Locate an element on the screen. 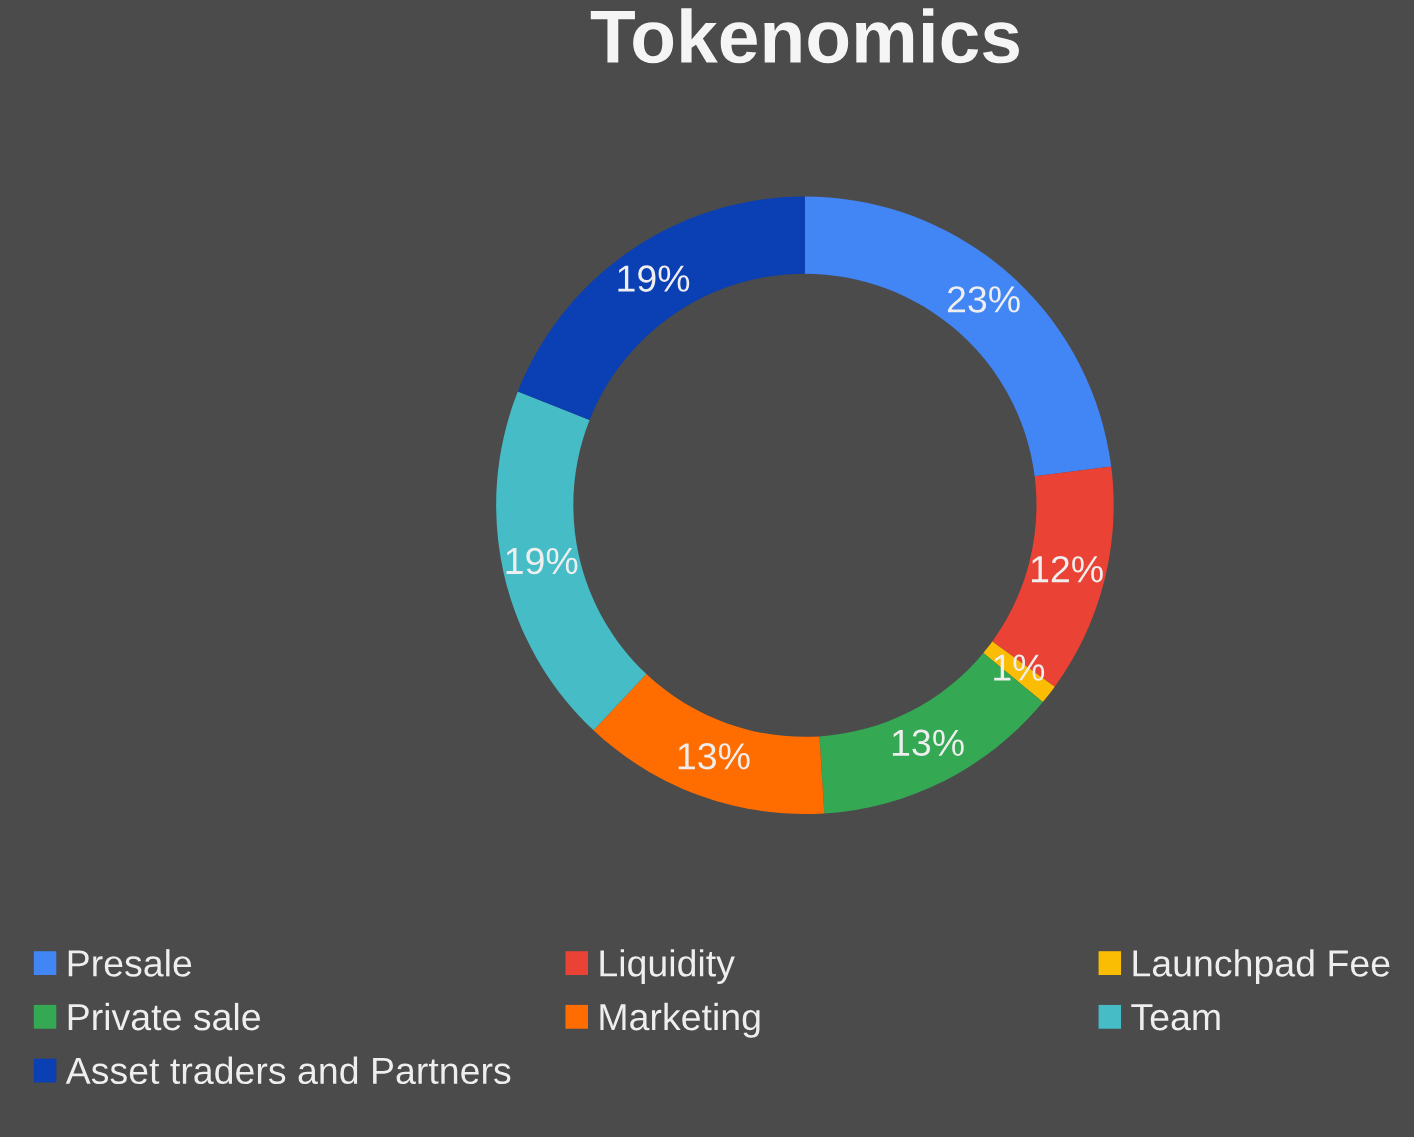 The width and height of the screenshot is (1414, 1137). legend-label: Launchpad Fee is located at coordinates (1261, 967).